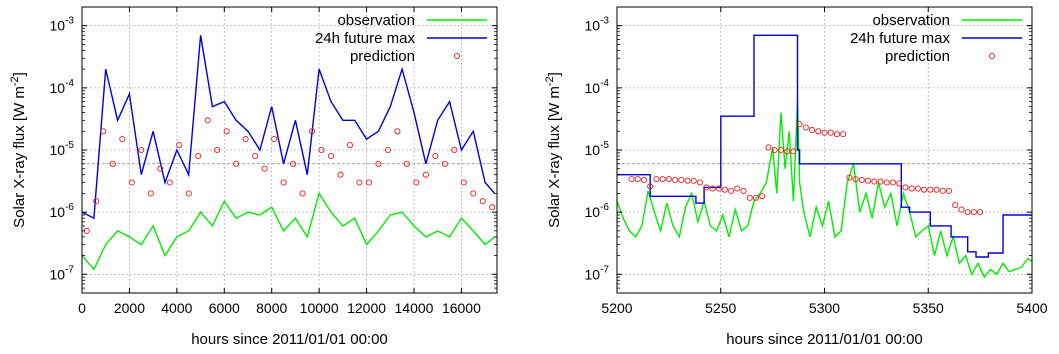 This screenshot has height=354, width=1059. I want to click on left-legend: observation 24h future max prediction, so click(401, 38).